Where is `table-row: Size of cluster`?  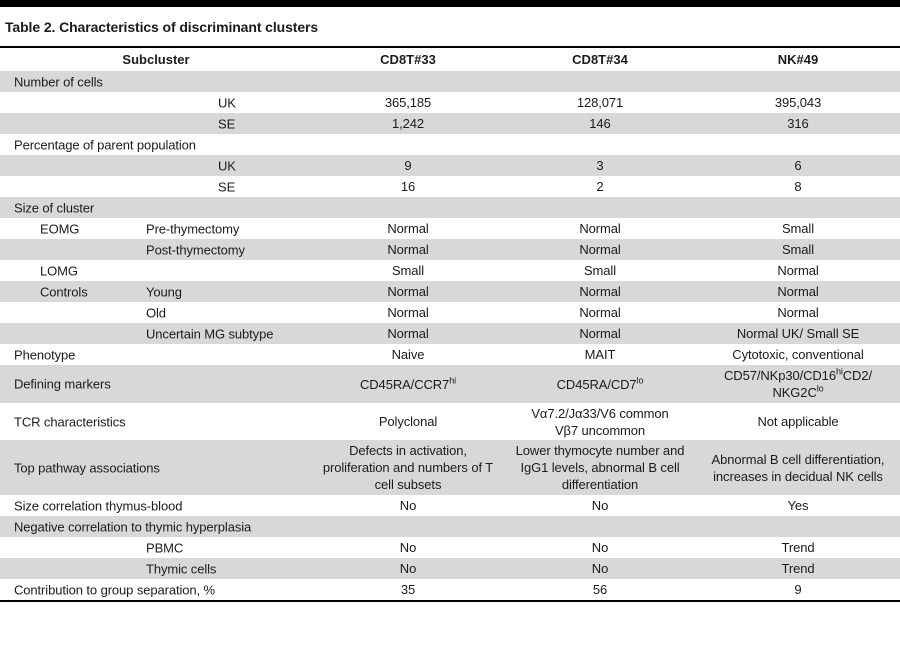
table-row: Size of cluster is located at coordinates (450, 207).